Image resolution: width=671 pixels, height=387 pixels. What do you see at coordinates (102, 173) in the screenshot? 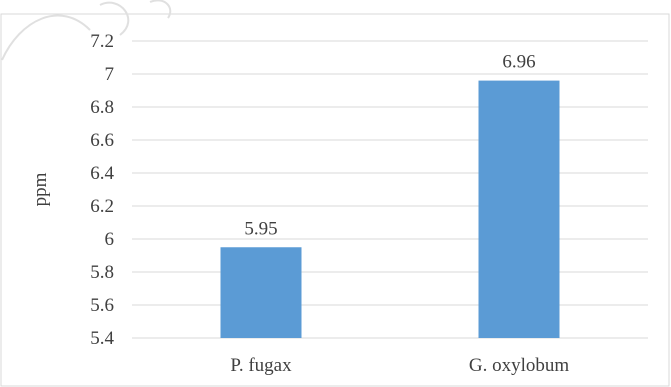
I see `y-tick-label: 6.4` at bounding box center [102, 173].